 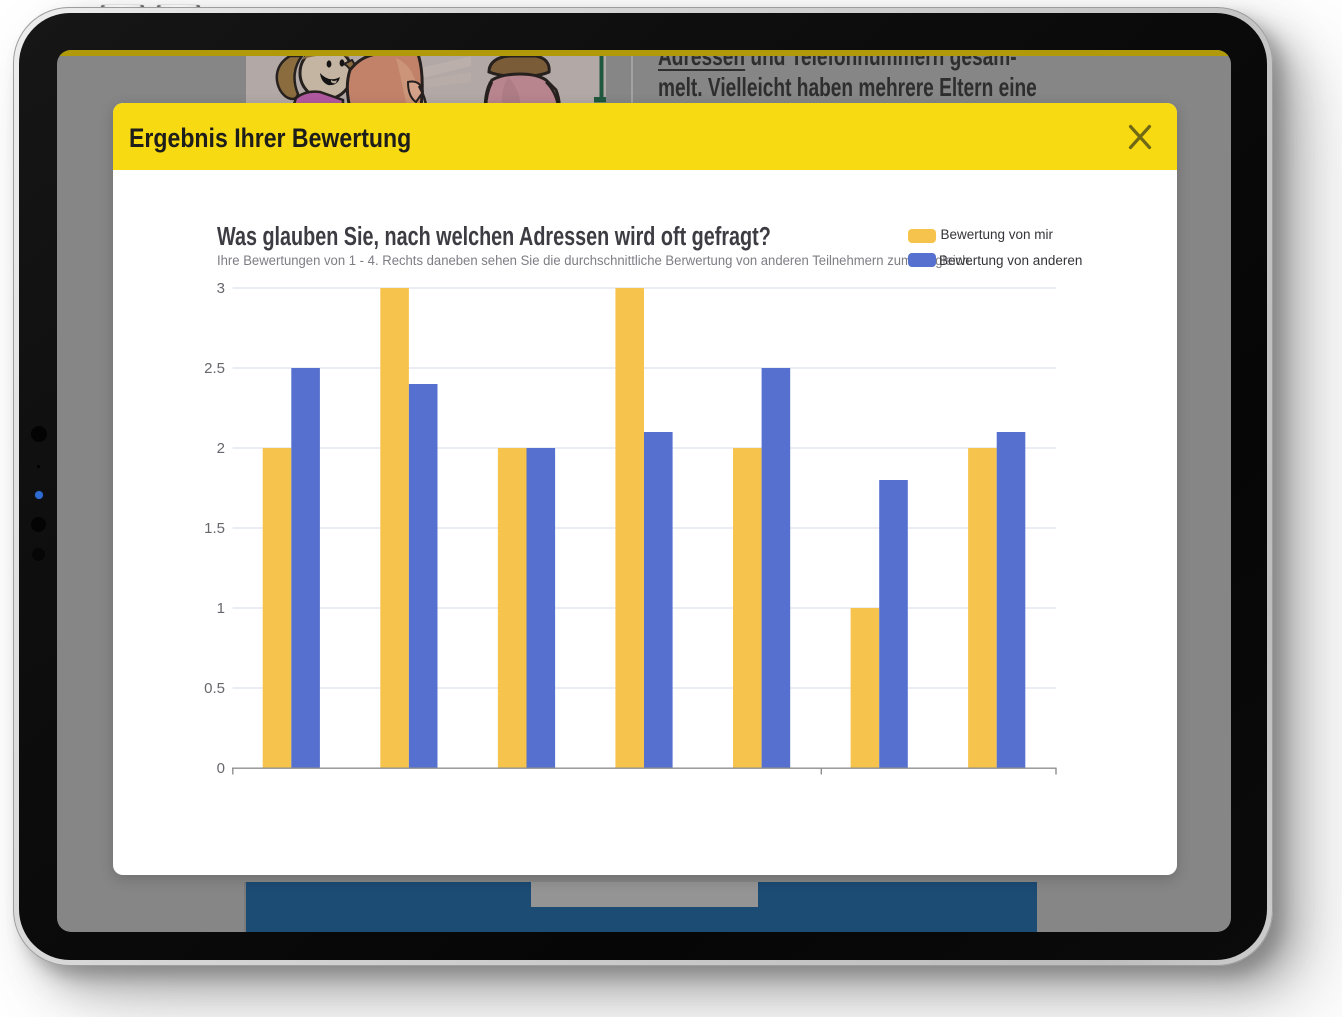 I want to click on svg-text: 1, so click(x=220, y=608).